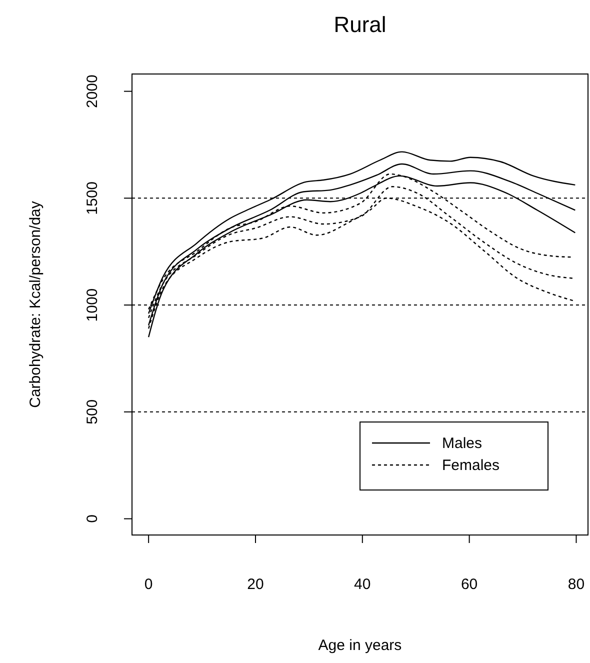 Image resolution: width=590 pixels, height=663 pixels. What do you see at coordinates (92, 91) in the screenshot?
I see `y-tick-label: 2000` at bounding box center [92, 91].